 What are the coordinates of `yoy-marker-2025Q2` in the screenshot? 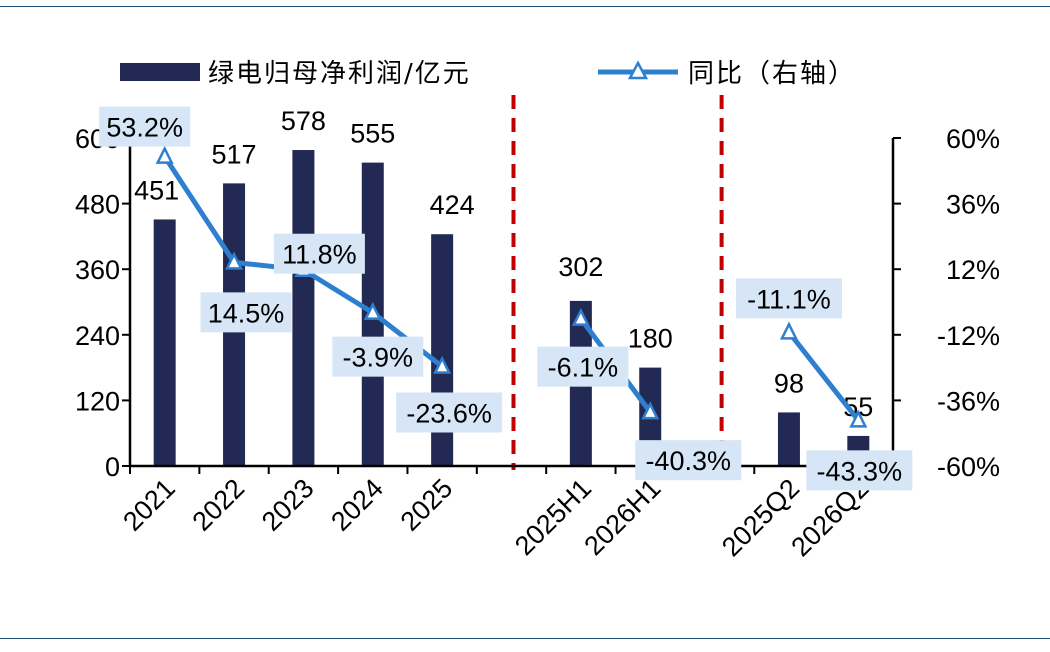 It's located at (788, 330).